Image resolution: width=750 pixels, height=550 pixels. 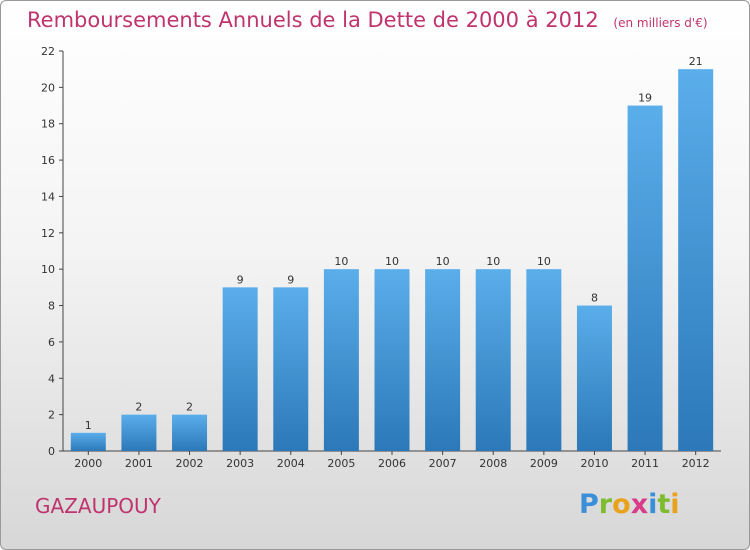 What do you see at coordinates (639, 504) in the screenshot?
I see `logo-letter: x` at bounding box center [639, 504].